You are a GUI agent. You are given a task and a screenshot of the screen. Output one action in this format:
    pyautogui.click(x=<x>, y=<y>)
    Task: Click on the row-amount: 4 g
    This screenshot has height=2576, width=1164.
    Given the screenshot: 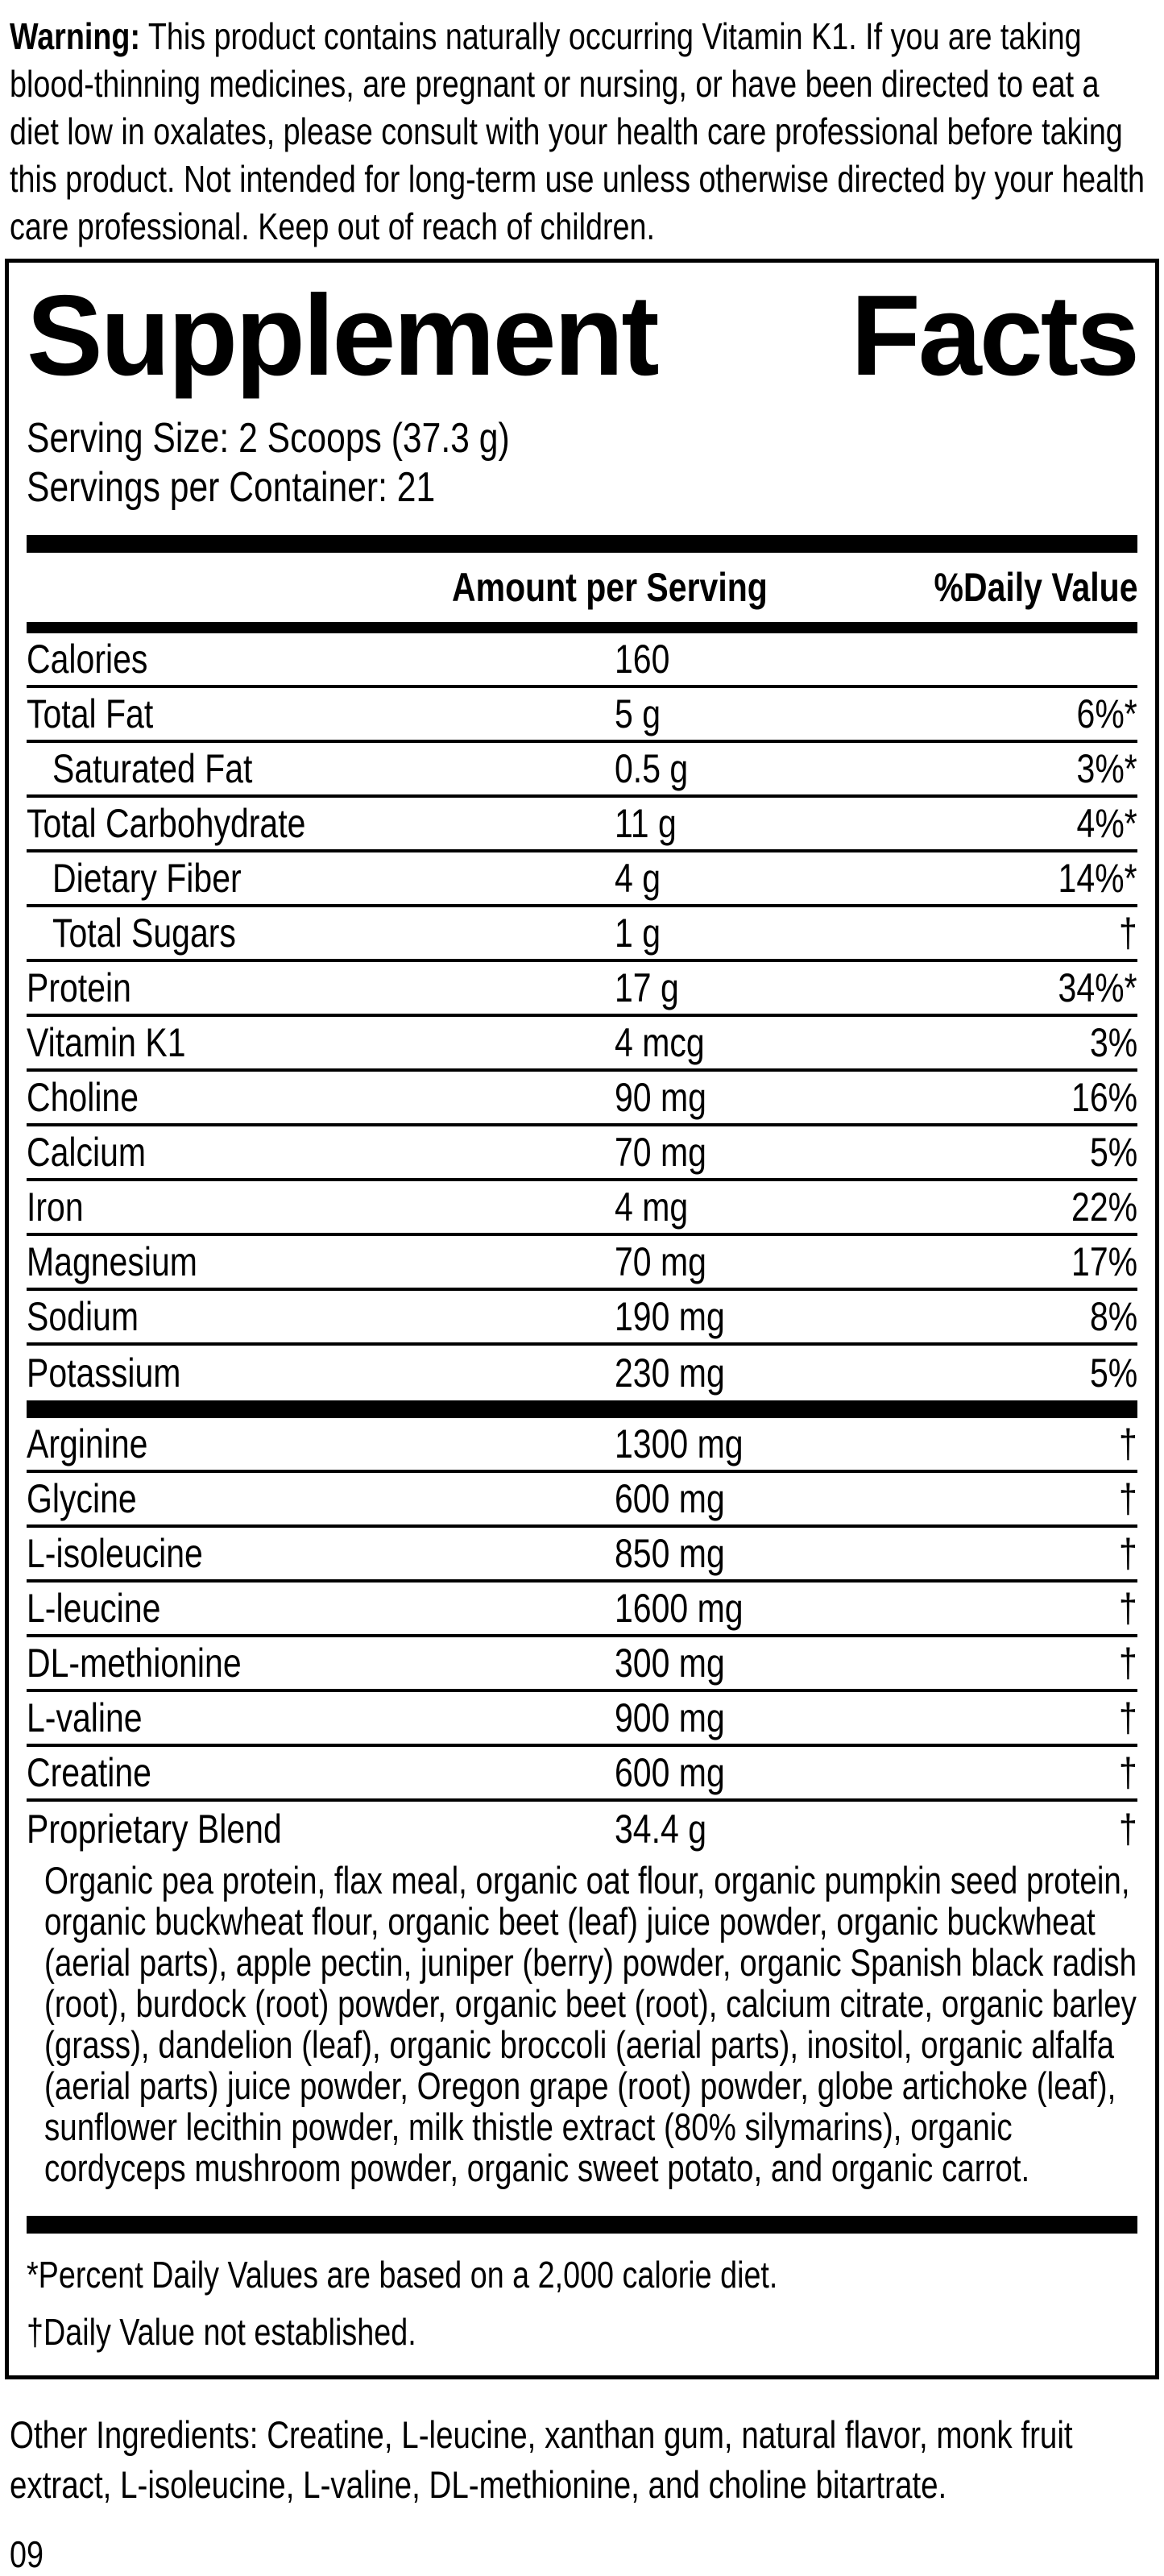 What is the action you would take?
    pyautogui.click(x=638, y=878)
    